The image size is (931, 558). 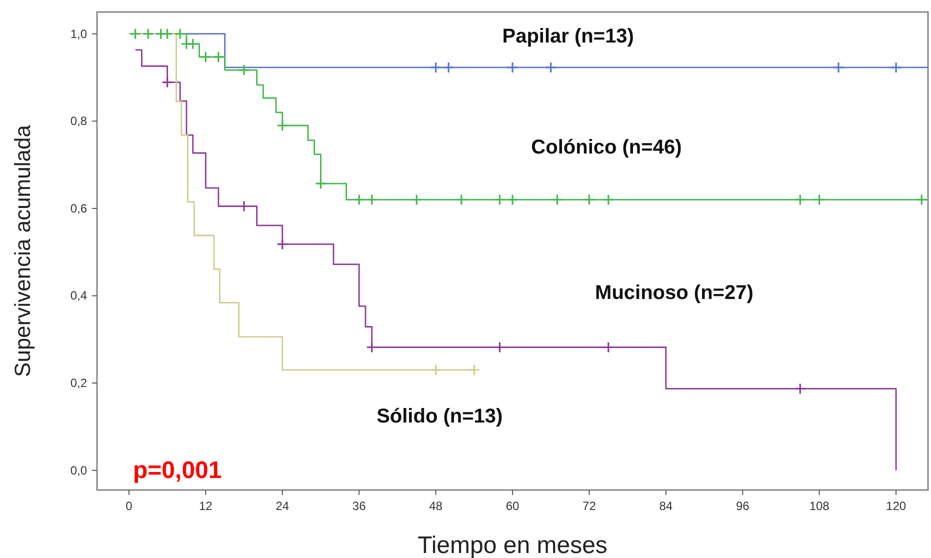 I want to click on y-axis-title: Supervivencia acumulada, so click(x=22, y=250).